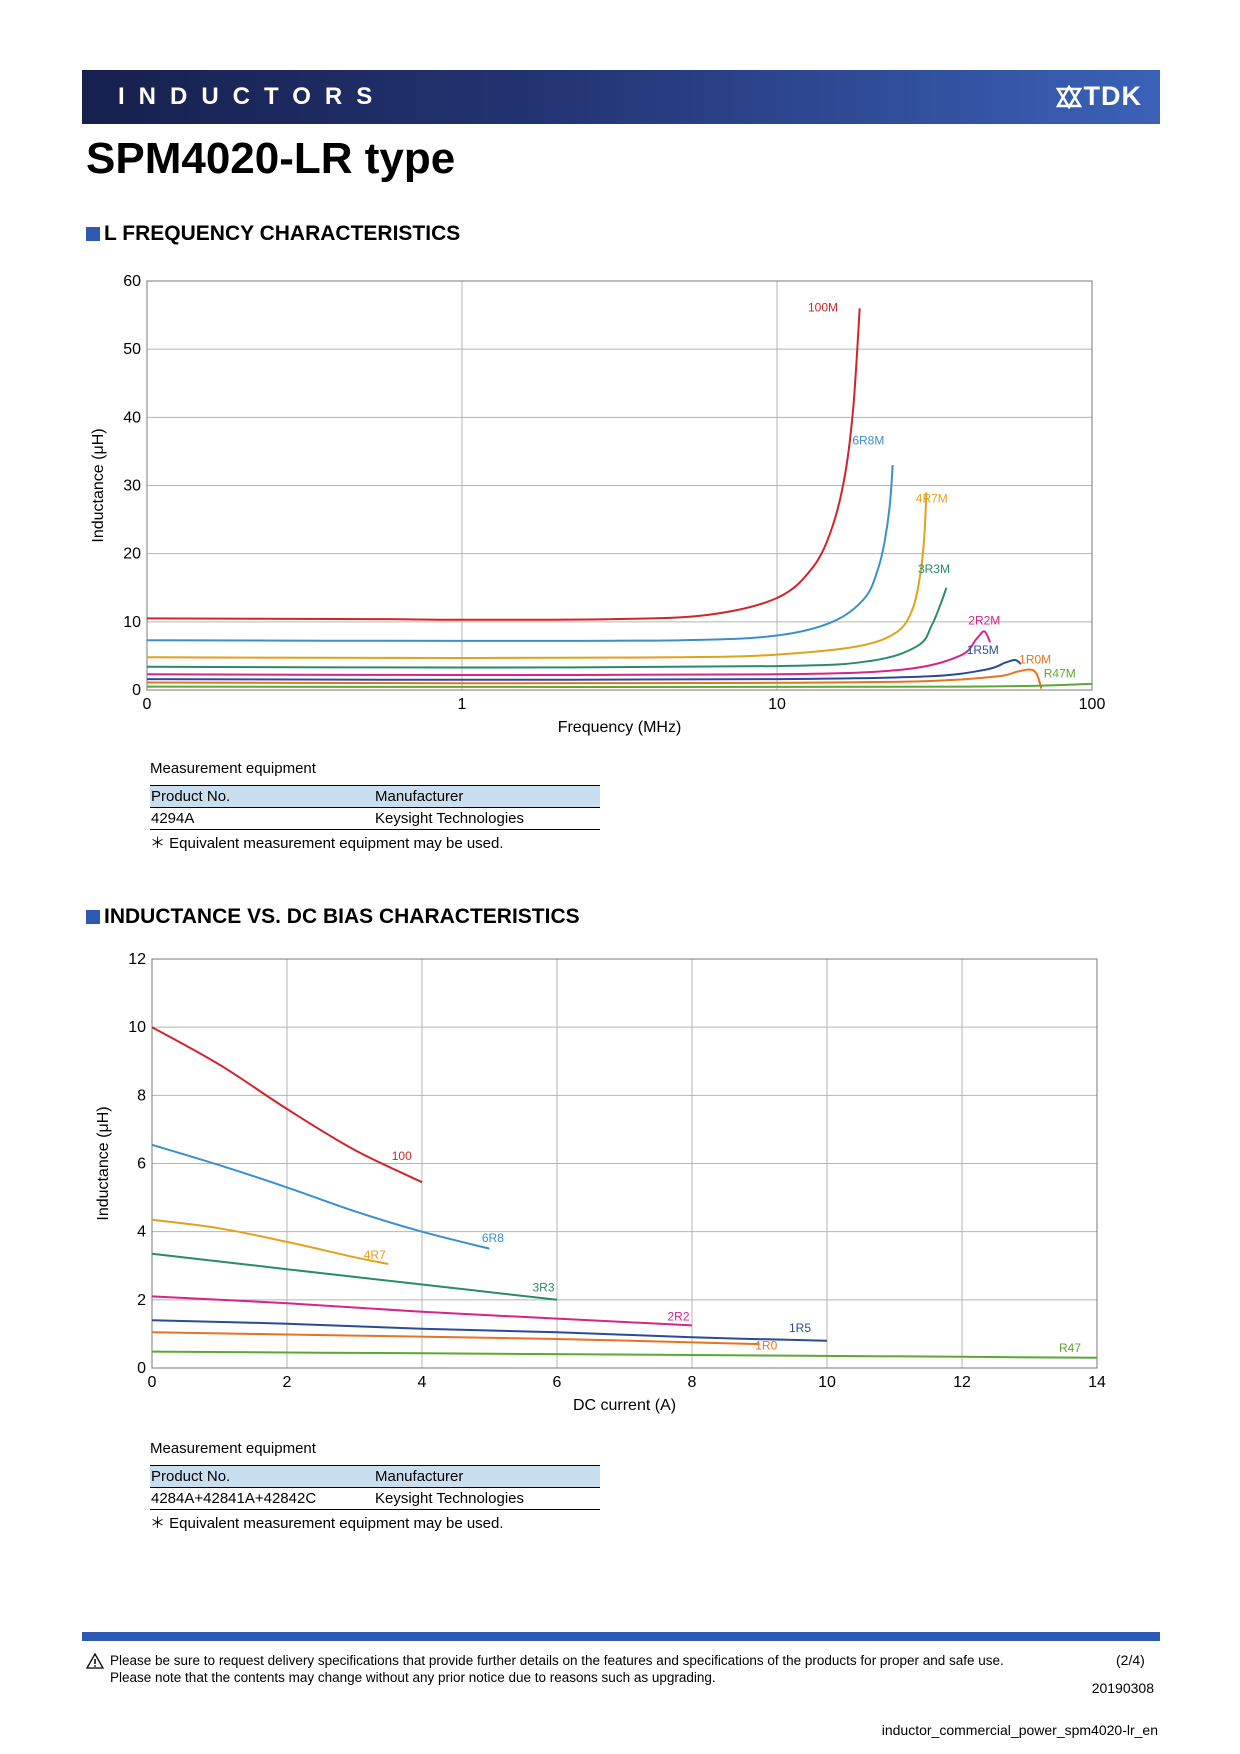 This screenshot has width=1240, height=1754. Describe the element at coordinates (537, 576) in the screenshot. I see `series-line-4r7m` at that location.